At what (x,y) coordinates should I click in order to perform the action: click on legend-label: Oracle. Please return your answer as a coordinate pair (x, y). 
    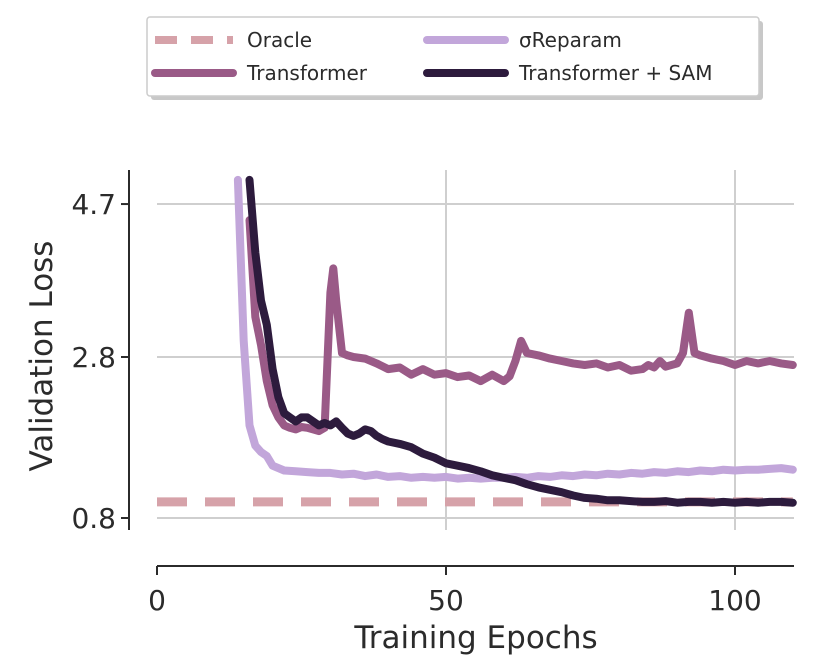
    Looking at the image, I should click on (279, 40).